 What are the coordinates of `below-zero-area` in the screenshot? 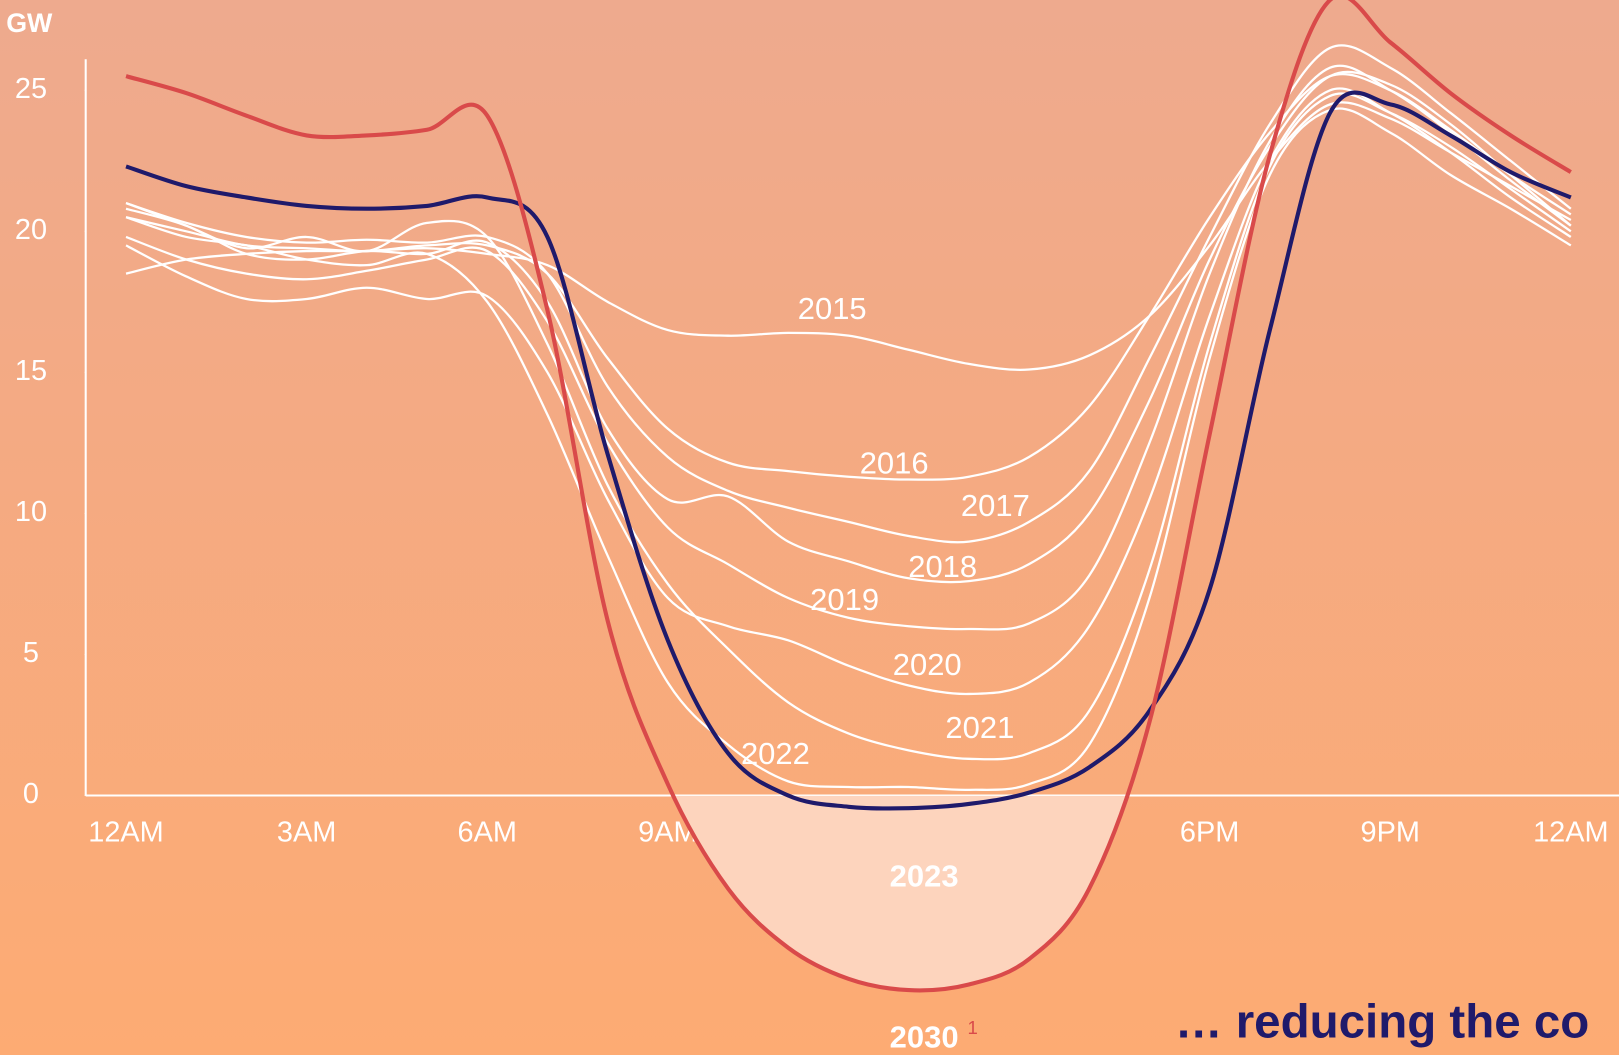 It's located at (900, 893).